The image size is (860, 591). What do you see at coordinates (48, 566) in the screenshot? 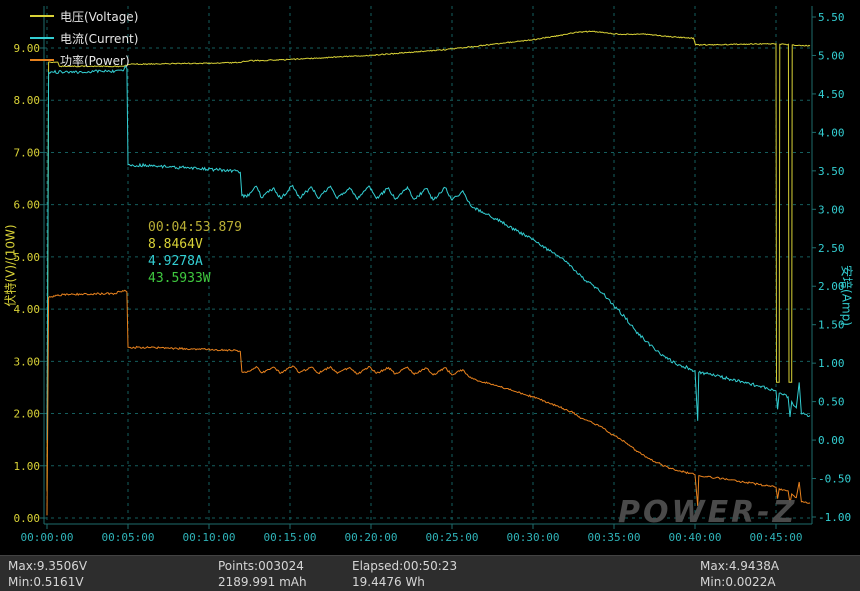
I see `status-voltage-max: Max:9.3506V` at bounding box center [48, 566].